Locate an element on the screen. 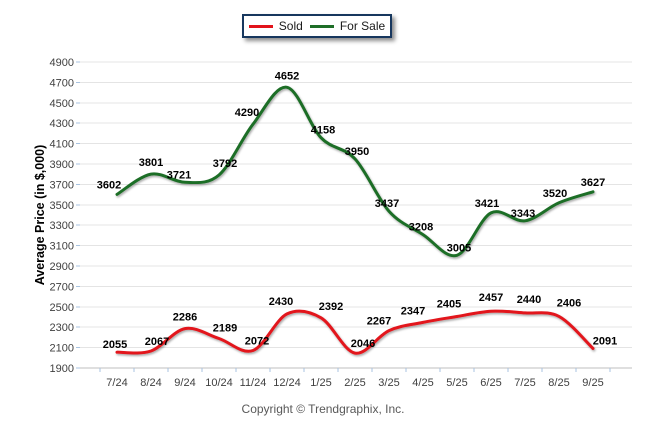 This screenshot has width=646, height=434. svg-text: 7/25 is located at coordinates (524, 383).